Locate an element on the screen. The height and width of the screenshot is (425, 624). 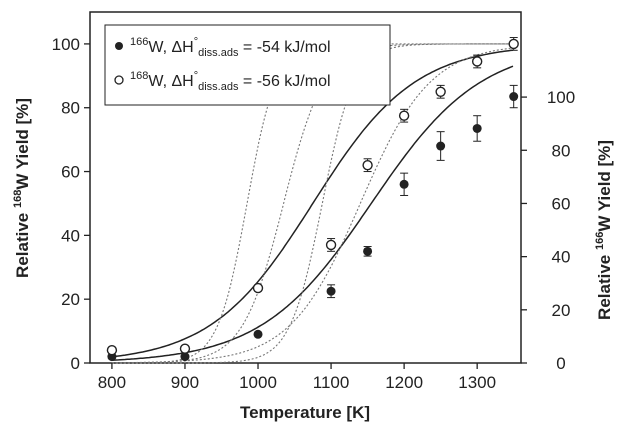
x-tick-label: 1300 is located at coordinates (477, 382).